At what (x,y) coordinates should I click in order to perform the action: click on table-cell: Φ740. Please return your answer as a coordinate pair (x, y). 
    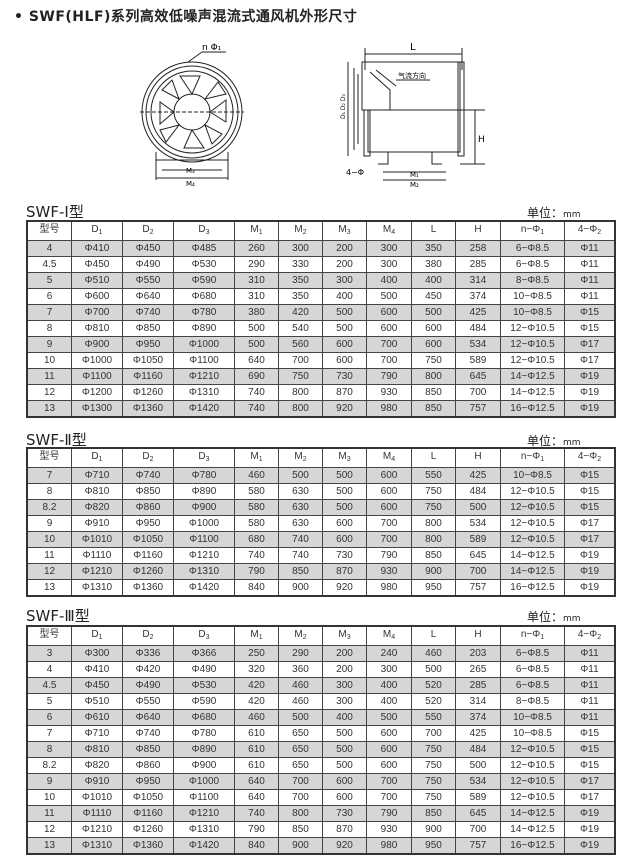
    Looking at the image, I should click on (148, 733).